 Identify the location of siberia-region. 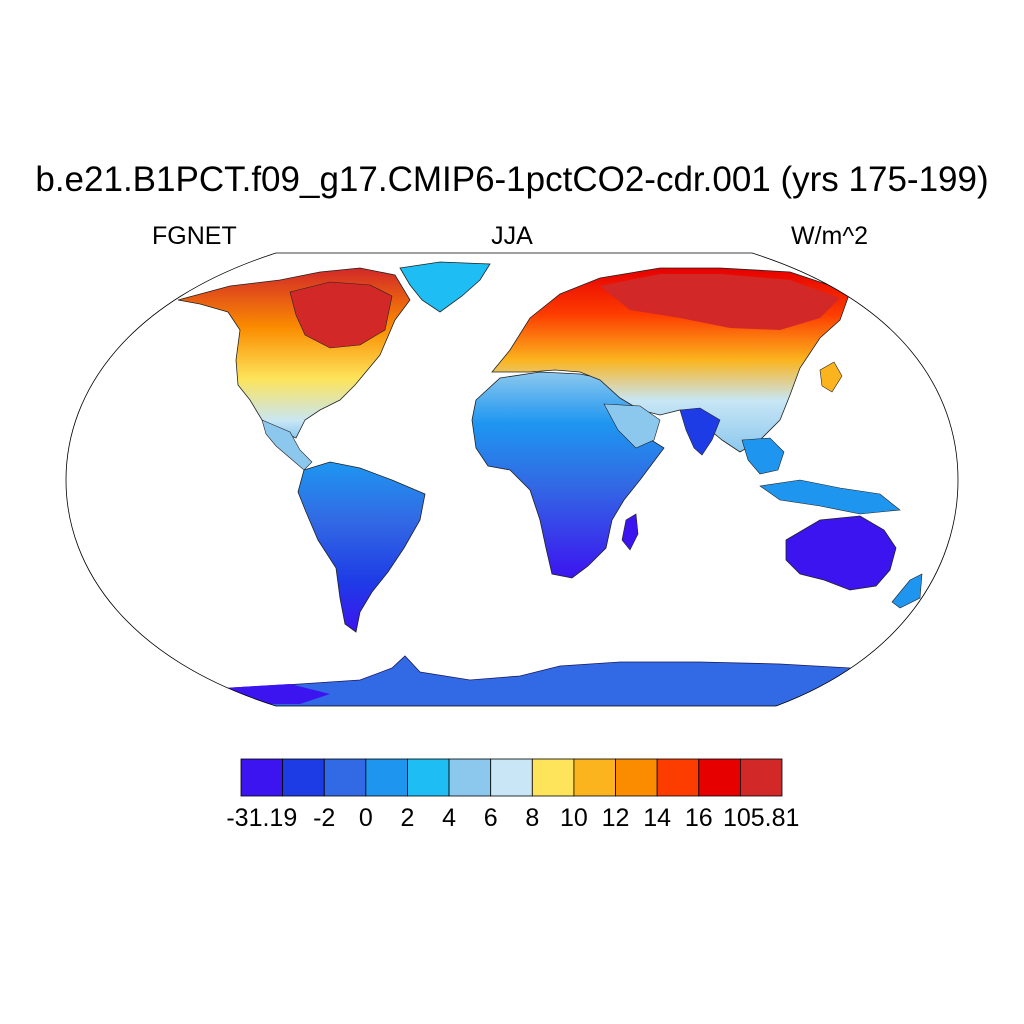
(720, 302).